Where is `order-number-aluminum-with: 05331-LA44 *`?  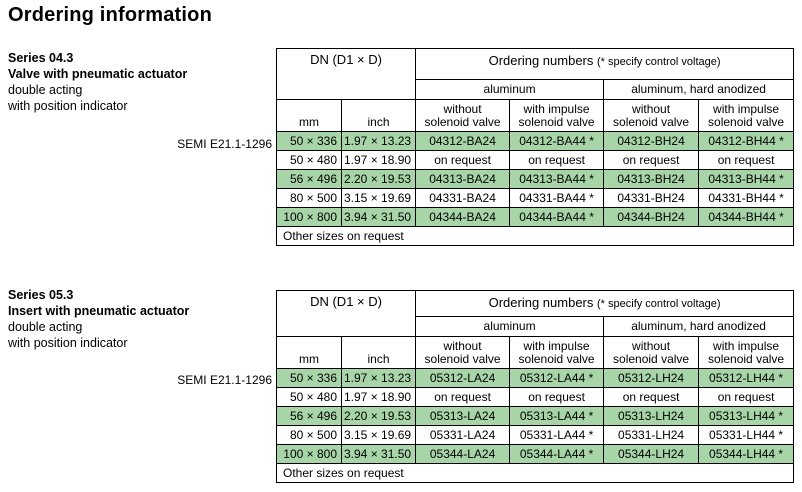
order-number-aluminum-with: 05331-LA44 * is located at coordinates (557, 435).